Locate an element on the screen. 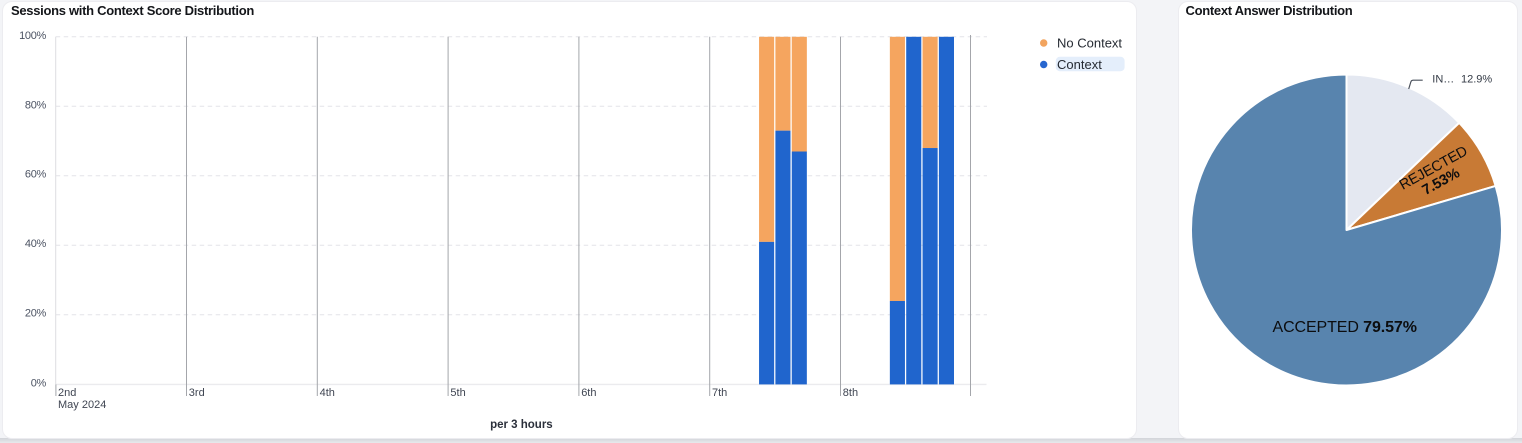 The image size is (1522, 443). svg-text: May 2024 is located at coordinates (82, 405).